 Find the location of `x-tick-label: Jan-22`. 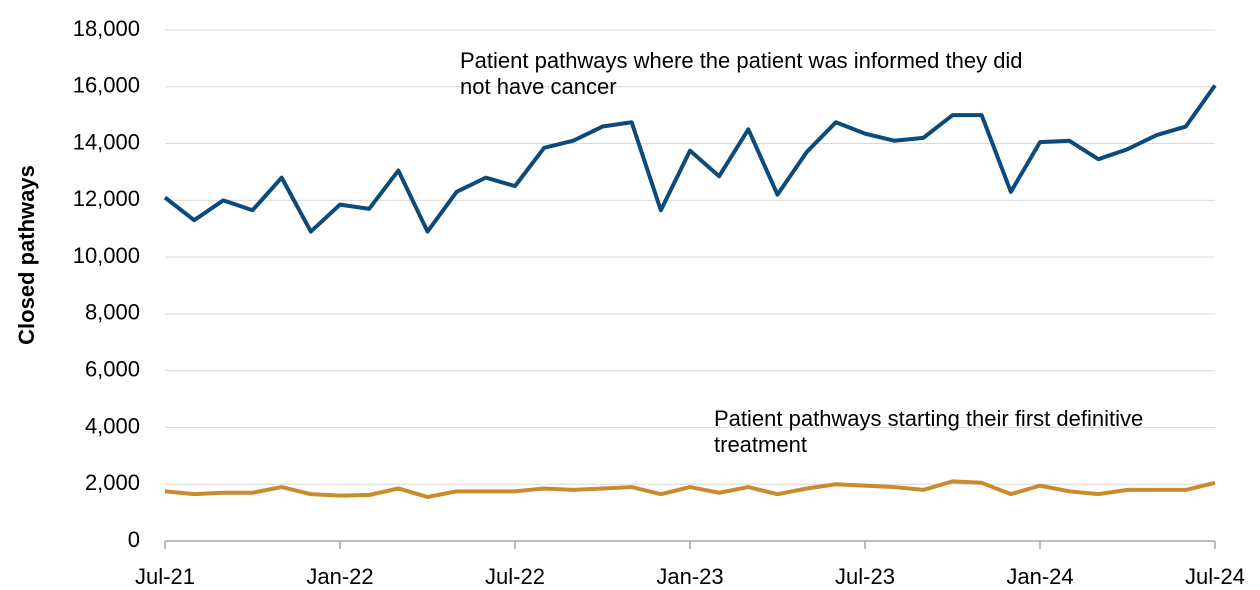

x-tick-label: Jan-22 is located at coordinates (339, 576).